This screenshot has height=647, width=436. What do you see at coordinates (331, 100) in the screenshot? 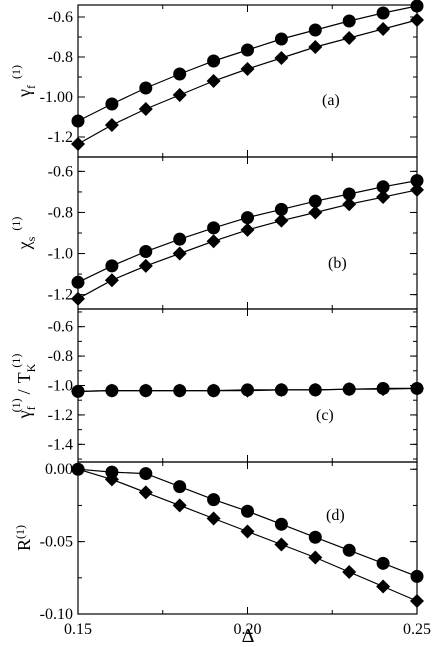
I see `panel-a-label: (a)` at bounding box center [331, 100].